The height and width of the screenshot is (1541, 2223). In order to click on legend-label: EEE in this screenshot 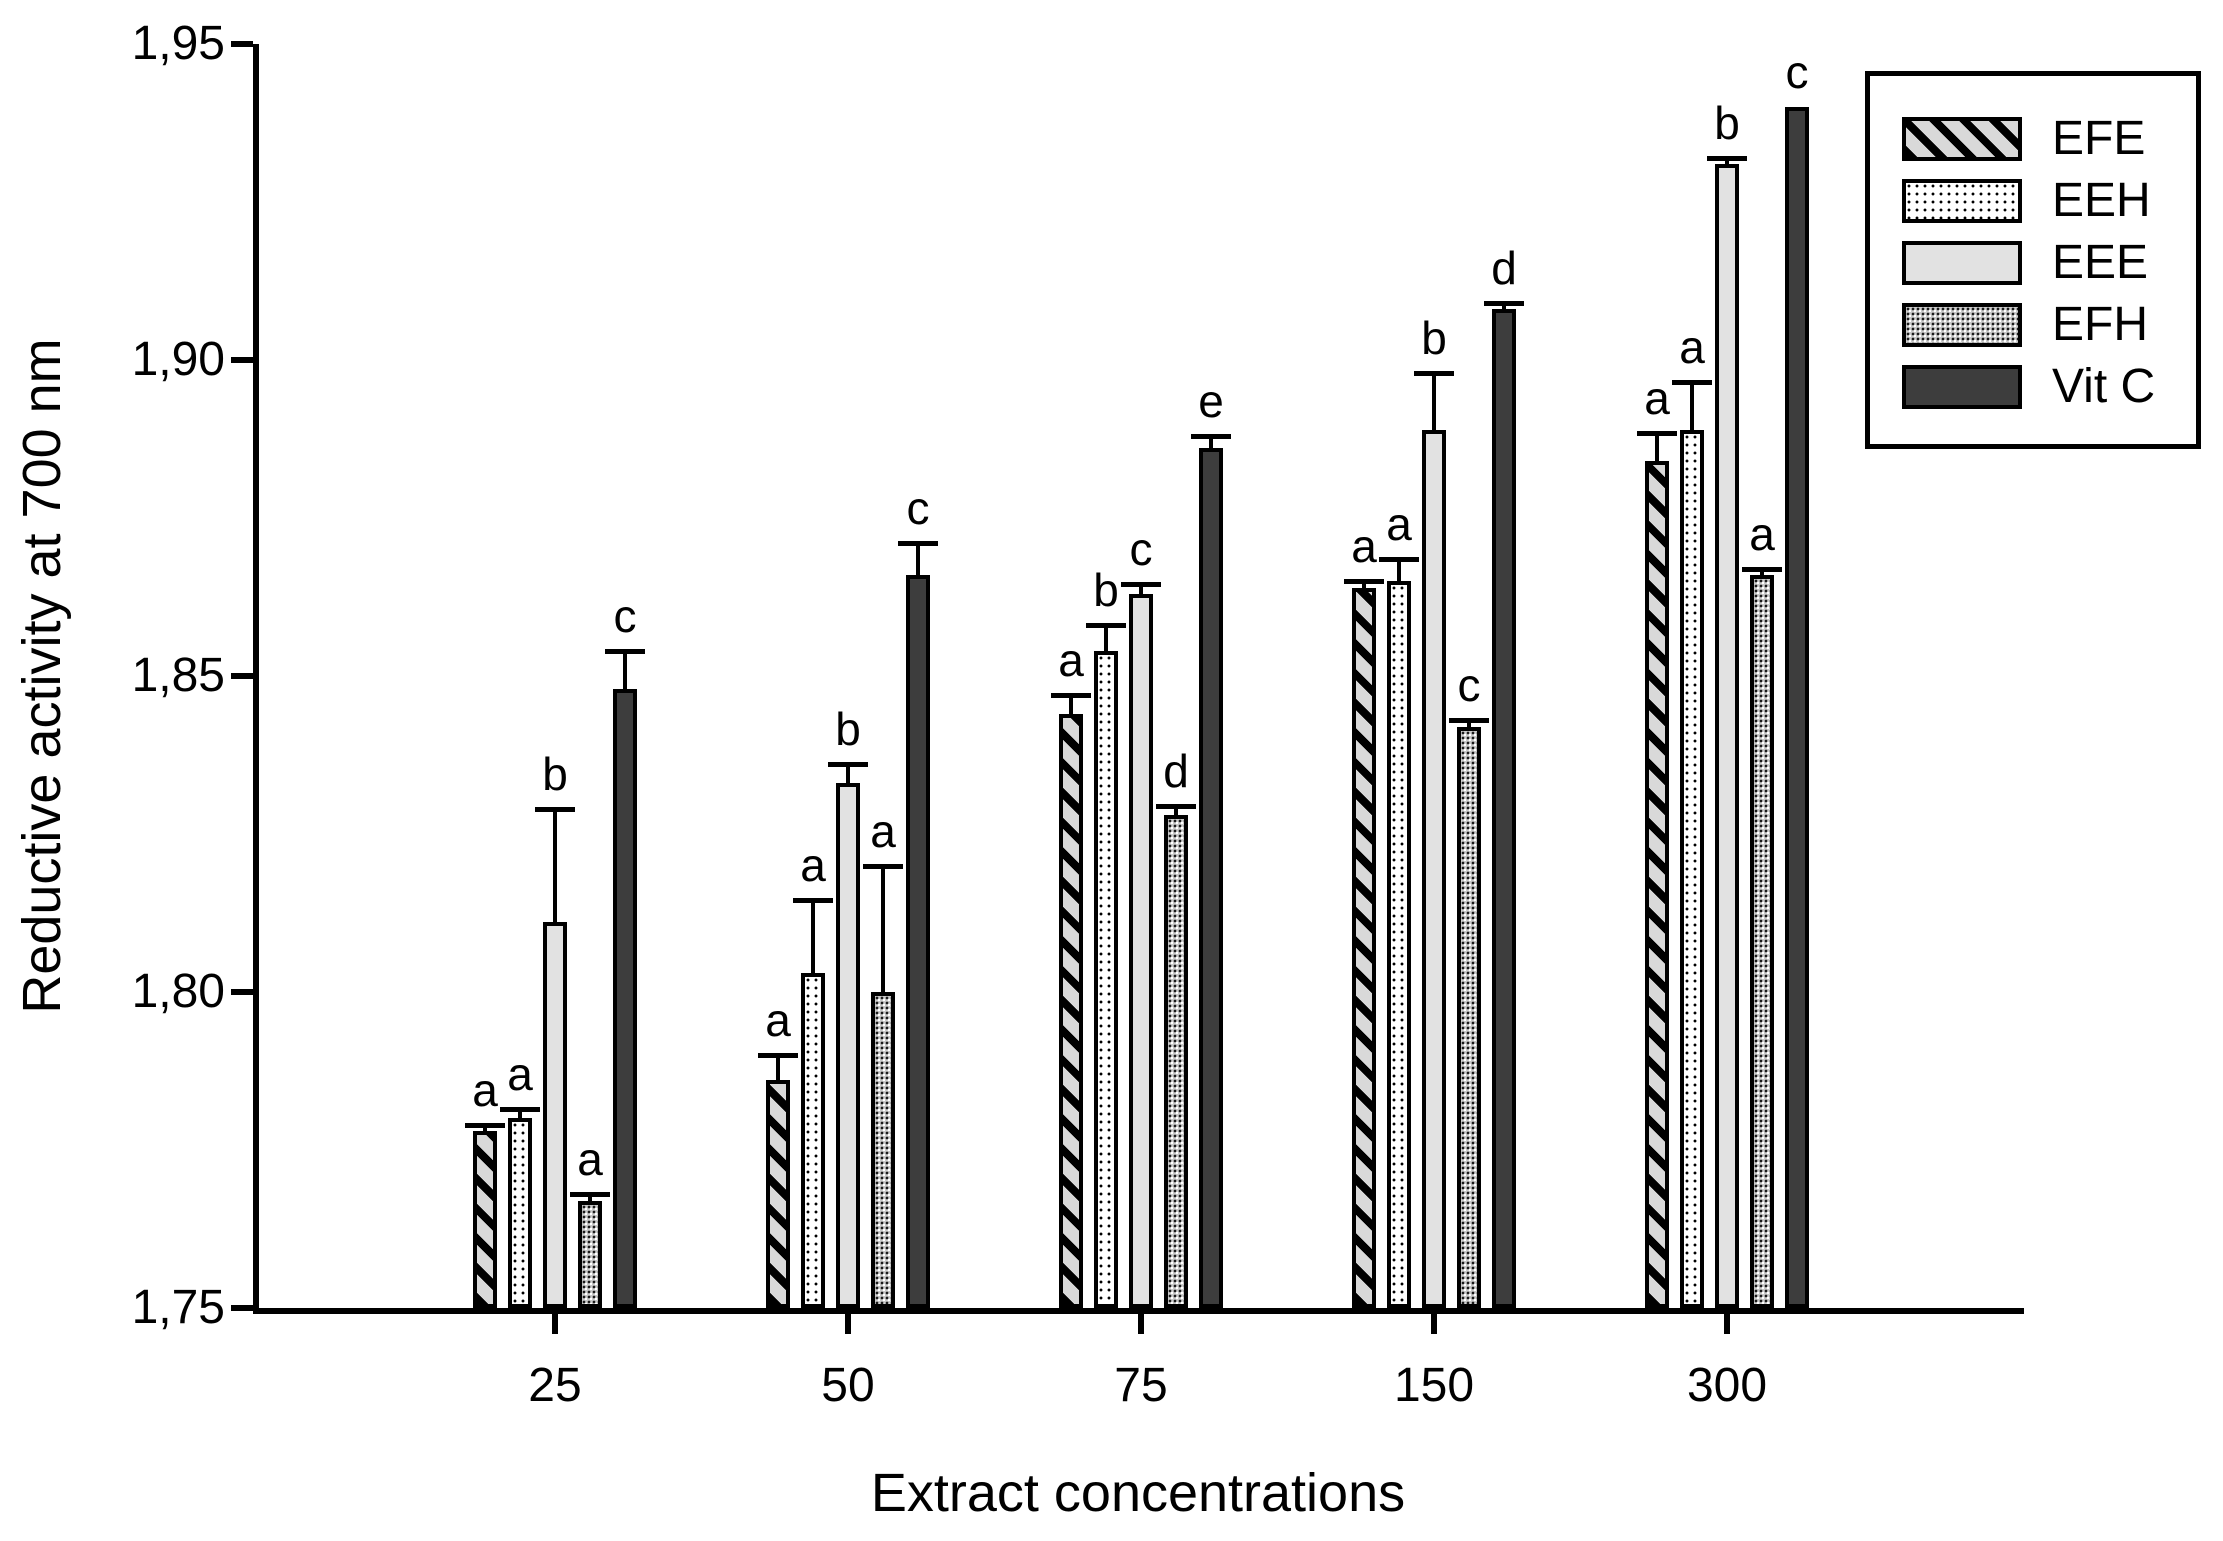, I will do `click(2100, 262)`.